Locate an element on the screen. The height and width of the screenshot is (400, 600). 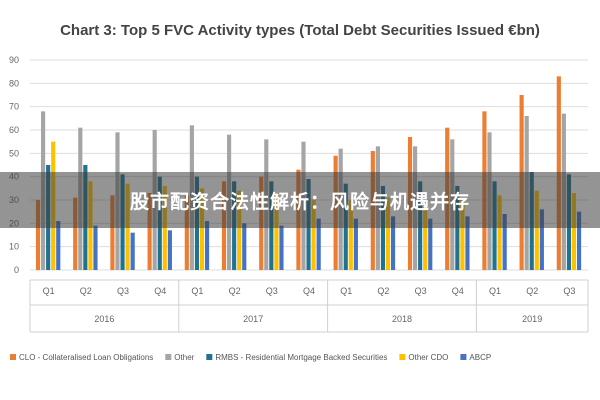
year-label: 2016 is located at coordinates (104, 319).